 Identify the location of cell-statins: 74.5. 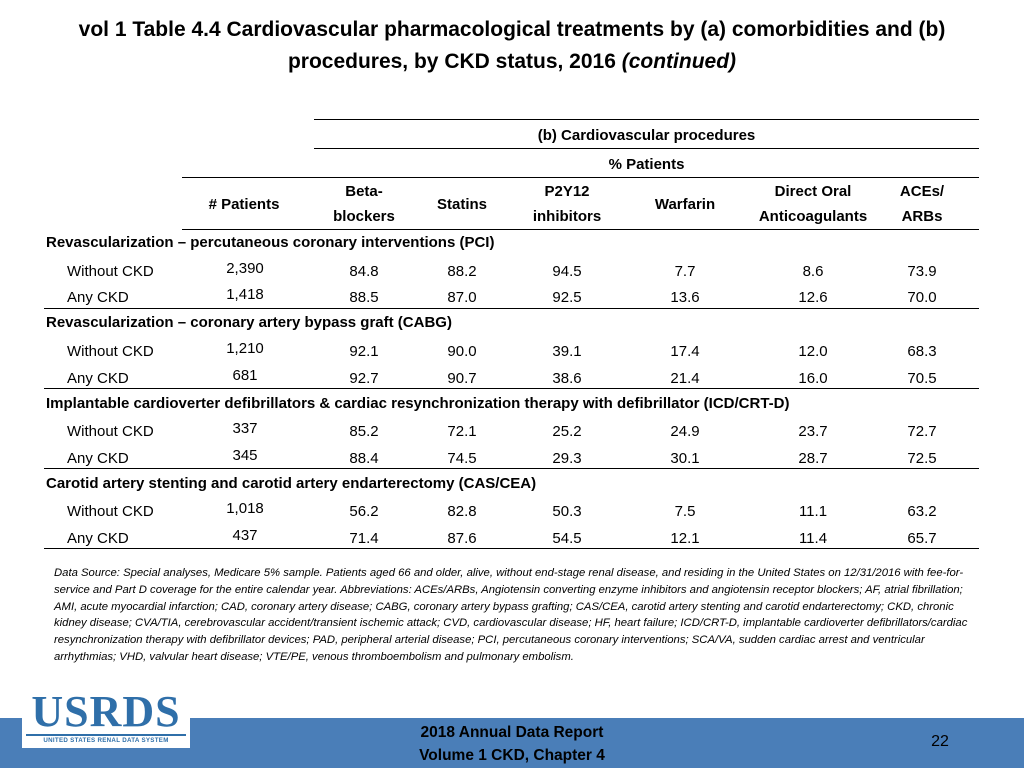
(462, 458).